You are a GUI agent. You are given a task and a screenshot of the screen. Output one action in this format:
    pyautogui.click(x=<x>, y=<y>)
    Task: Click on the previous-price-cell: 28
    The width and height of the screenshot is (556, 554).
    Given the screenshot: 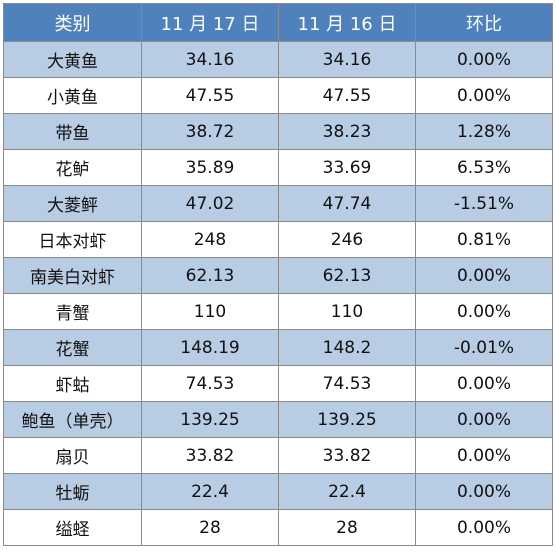 What is the action you would take?
    pyautogui.click(x=347, y=527)
    